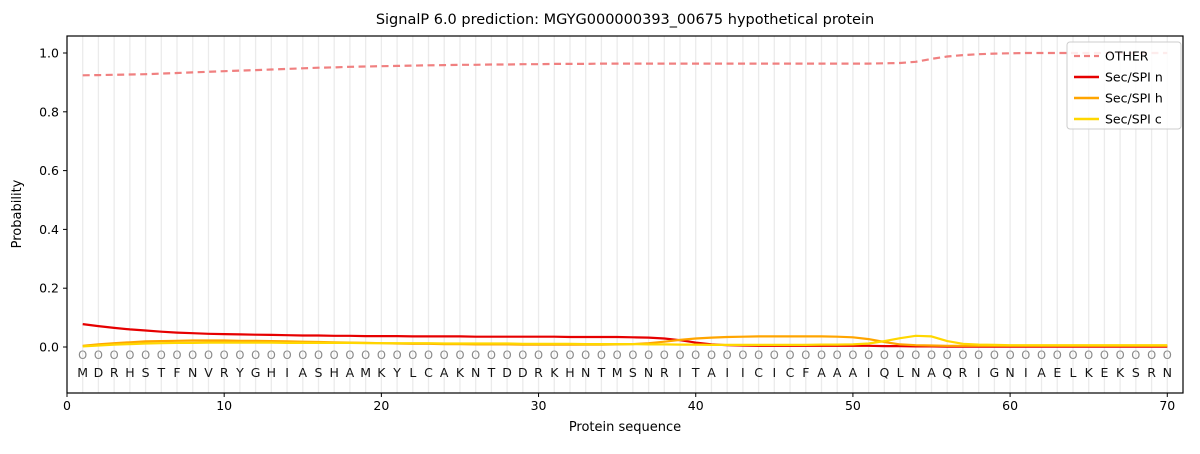 The width and height of the screenshot is (1200, 454). I want to click on y-tick-label: 0.4, so click(49, 229).